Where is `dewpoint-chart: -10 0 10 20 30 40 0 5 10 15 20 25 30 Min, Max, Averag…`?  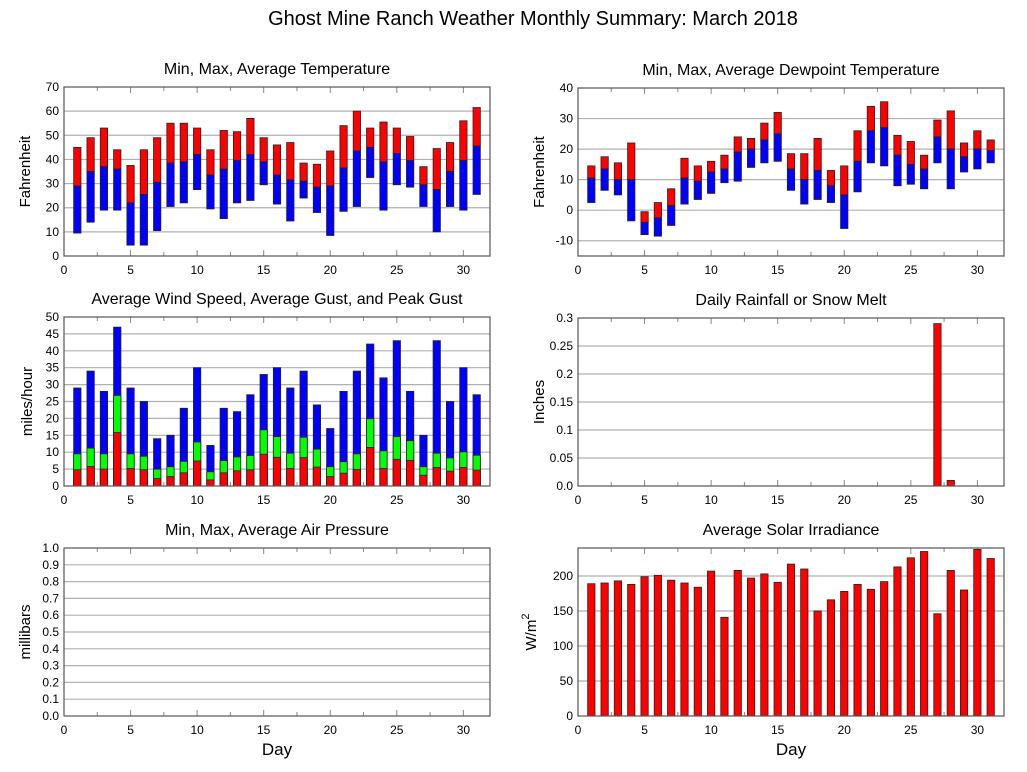 dewpoint-chart: -10 0 10 20 30 40 0 5 10 15 20 25 30 Min, Max, Averag… is located at coordinates (768, 169).